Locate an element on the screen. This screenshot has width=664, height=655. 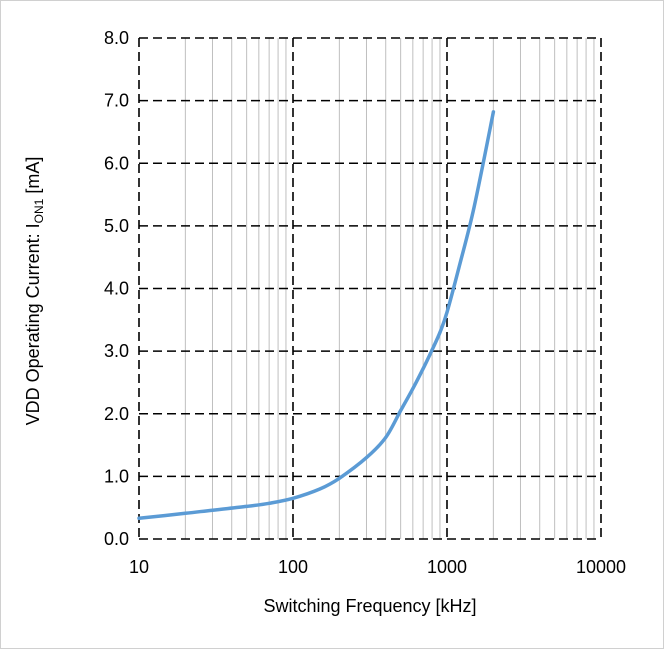
y-tick-labels: 0.0 1.0 2.0 3.0 4.0 5.0 6.0 7.0 8.0 is located at coordinates (116, 288).